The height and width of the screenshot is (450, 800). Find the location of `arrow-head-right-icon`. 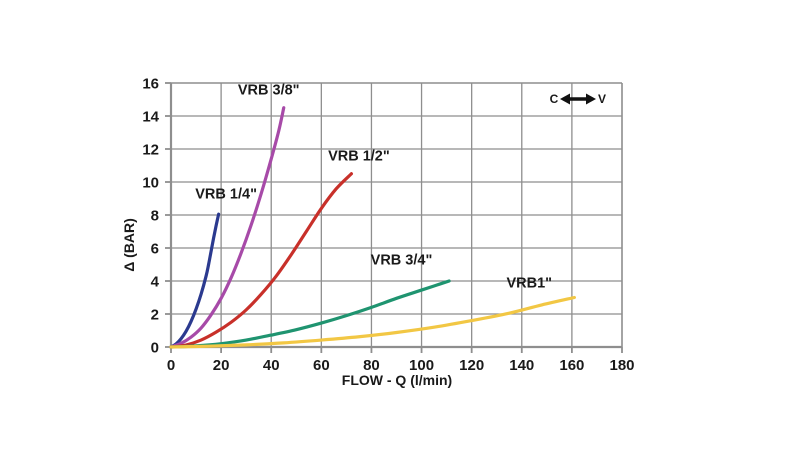

arrow-head-right-icon is located at coordinates (591, 99).